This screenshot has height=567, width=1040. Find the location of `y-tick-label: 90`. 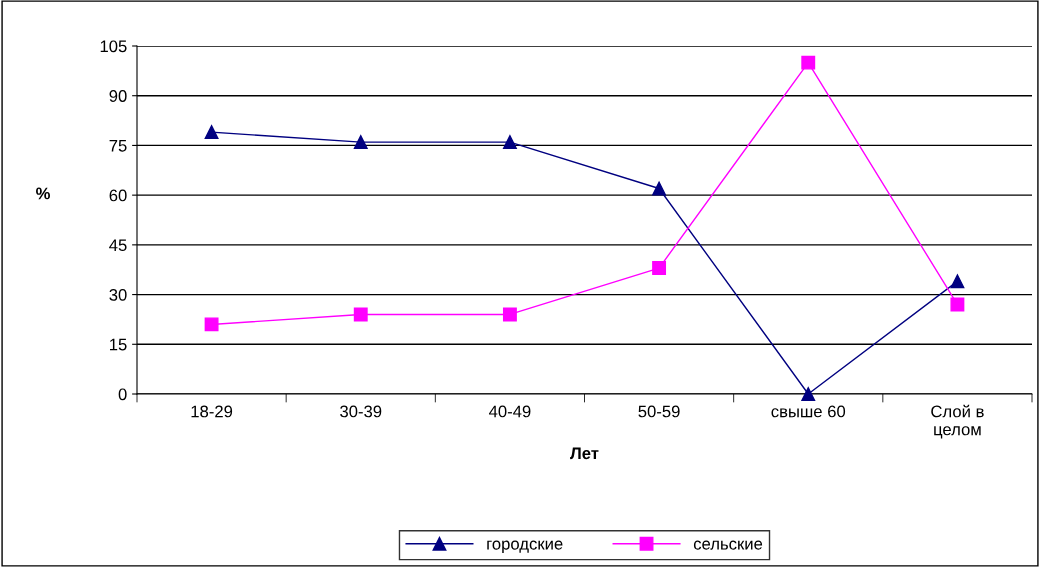

y-tick-label: 90 is located at coordinates (118, 96).